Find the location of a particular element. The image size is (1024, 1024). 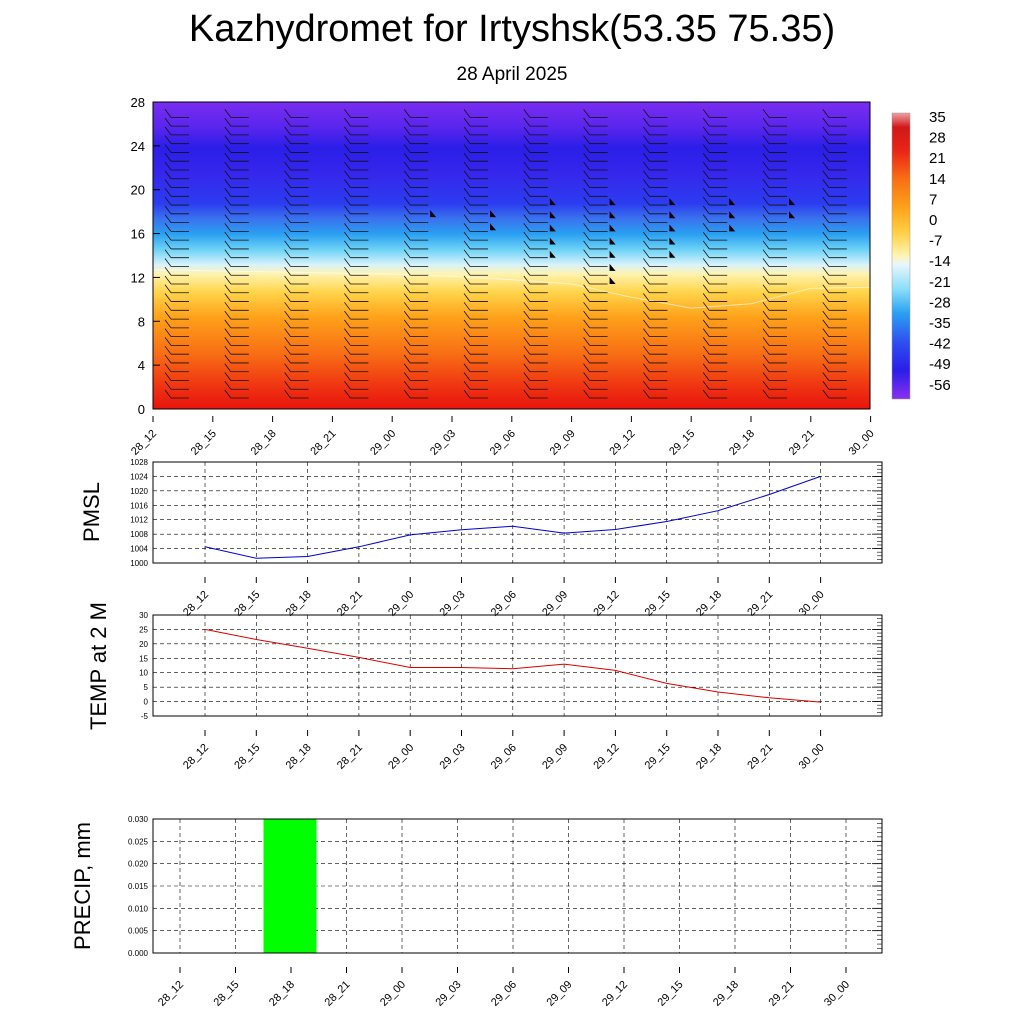

precip-grid is located at coordinates (517, 886).